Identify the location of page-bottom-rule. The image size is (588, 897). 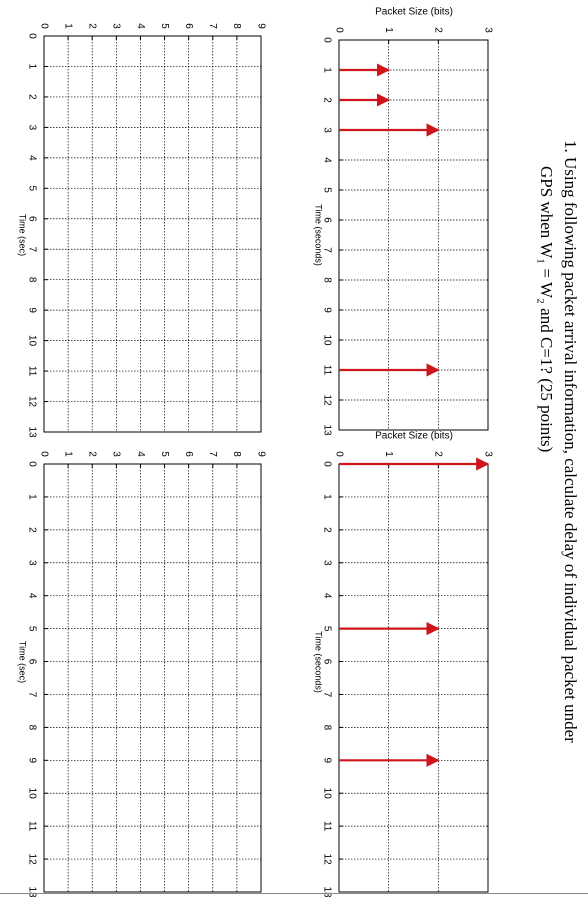
(294, 893).